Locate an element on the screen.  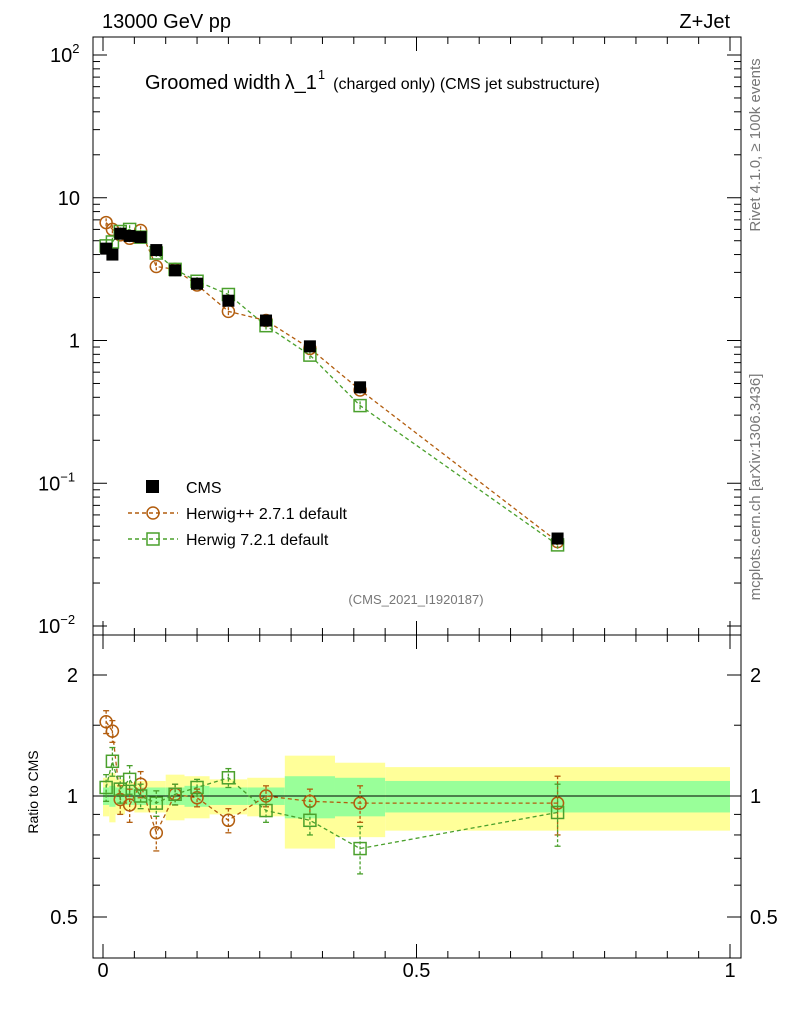
analysis-tag: (CMS_2021_I1920187) is located at coordinates (415, 599).